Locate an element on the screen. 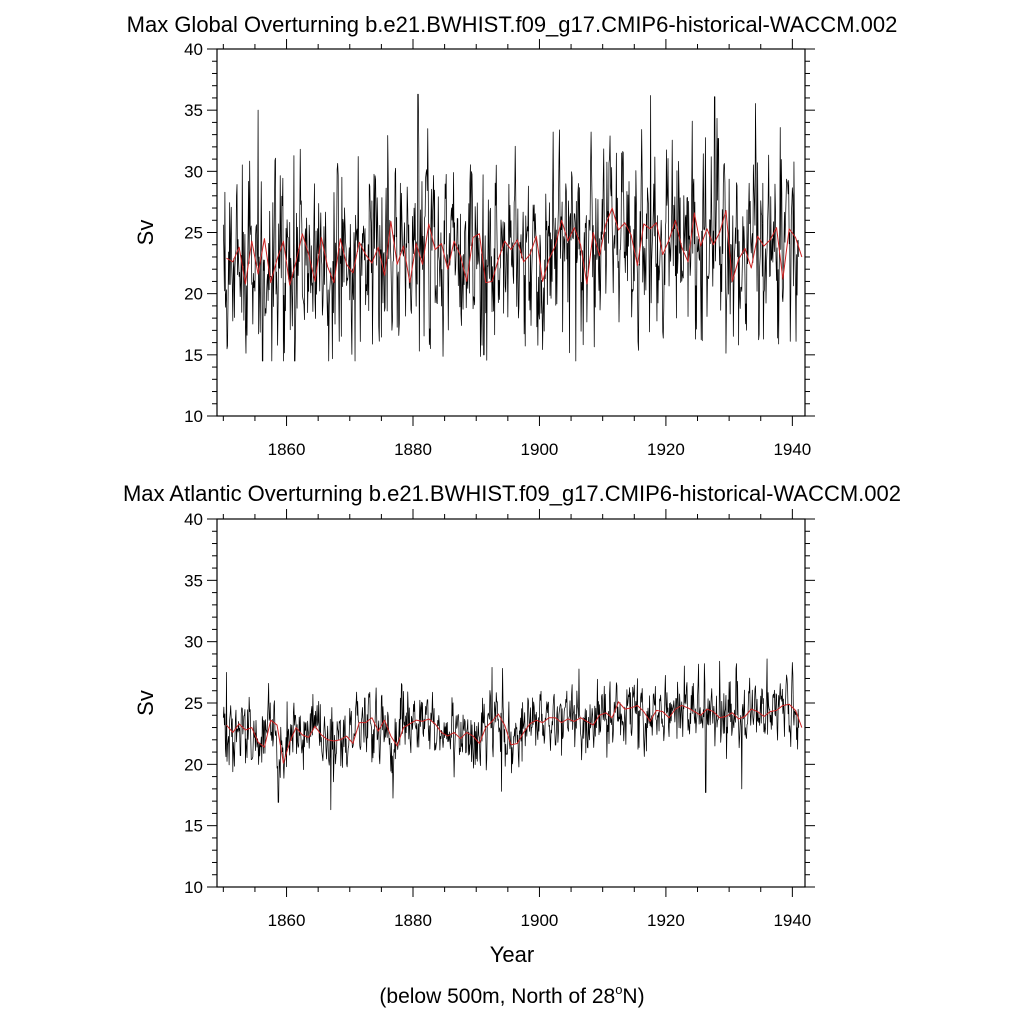 The height and width of the screenshot is (1024, 1024). atlantic-series is located at coordinates (512, 734).